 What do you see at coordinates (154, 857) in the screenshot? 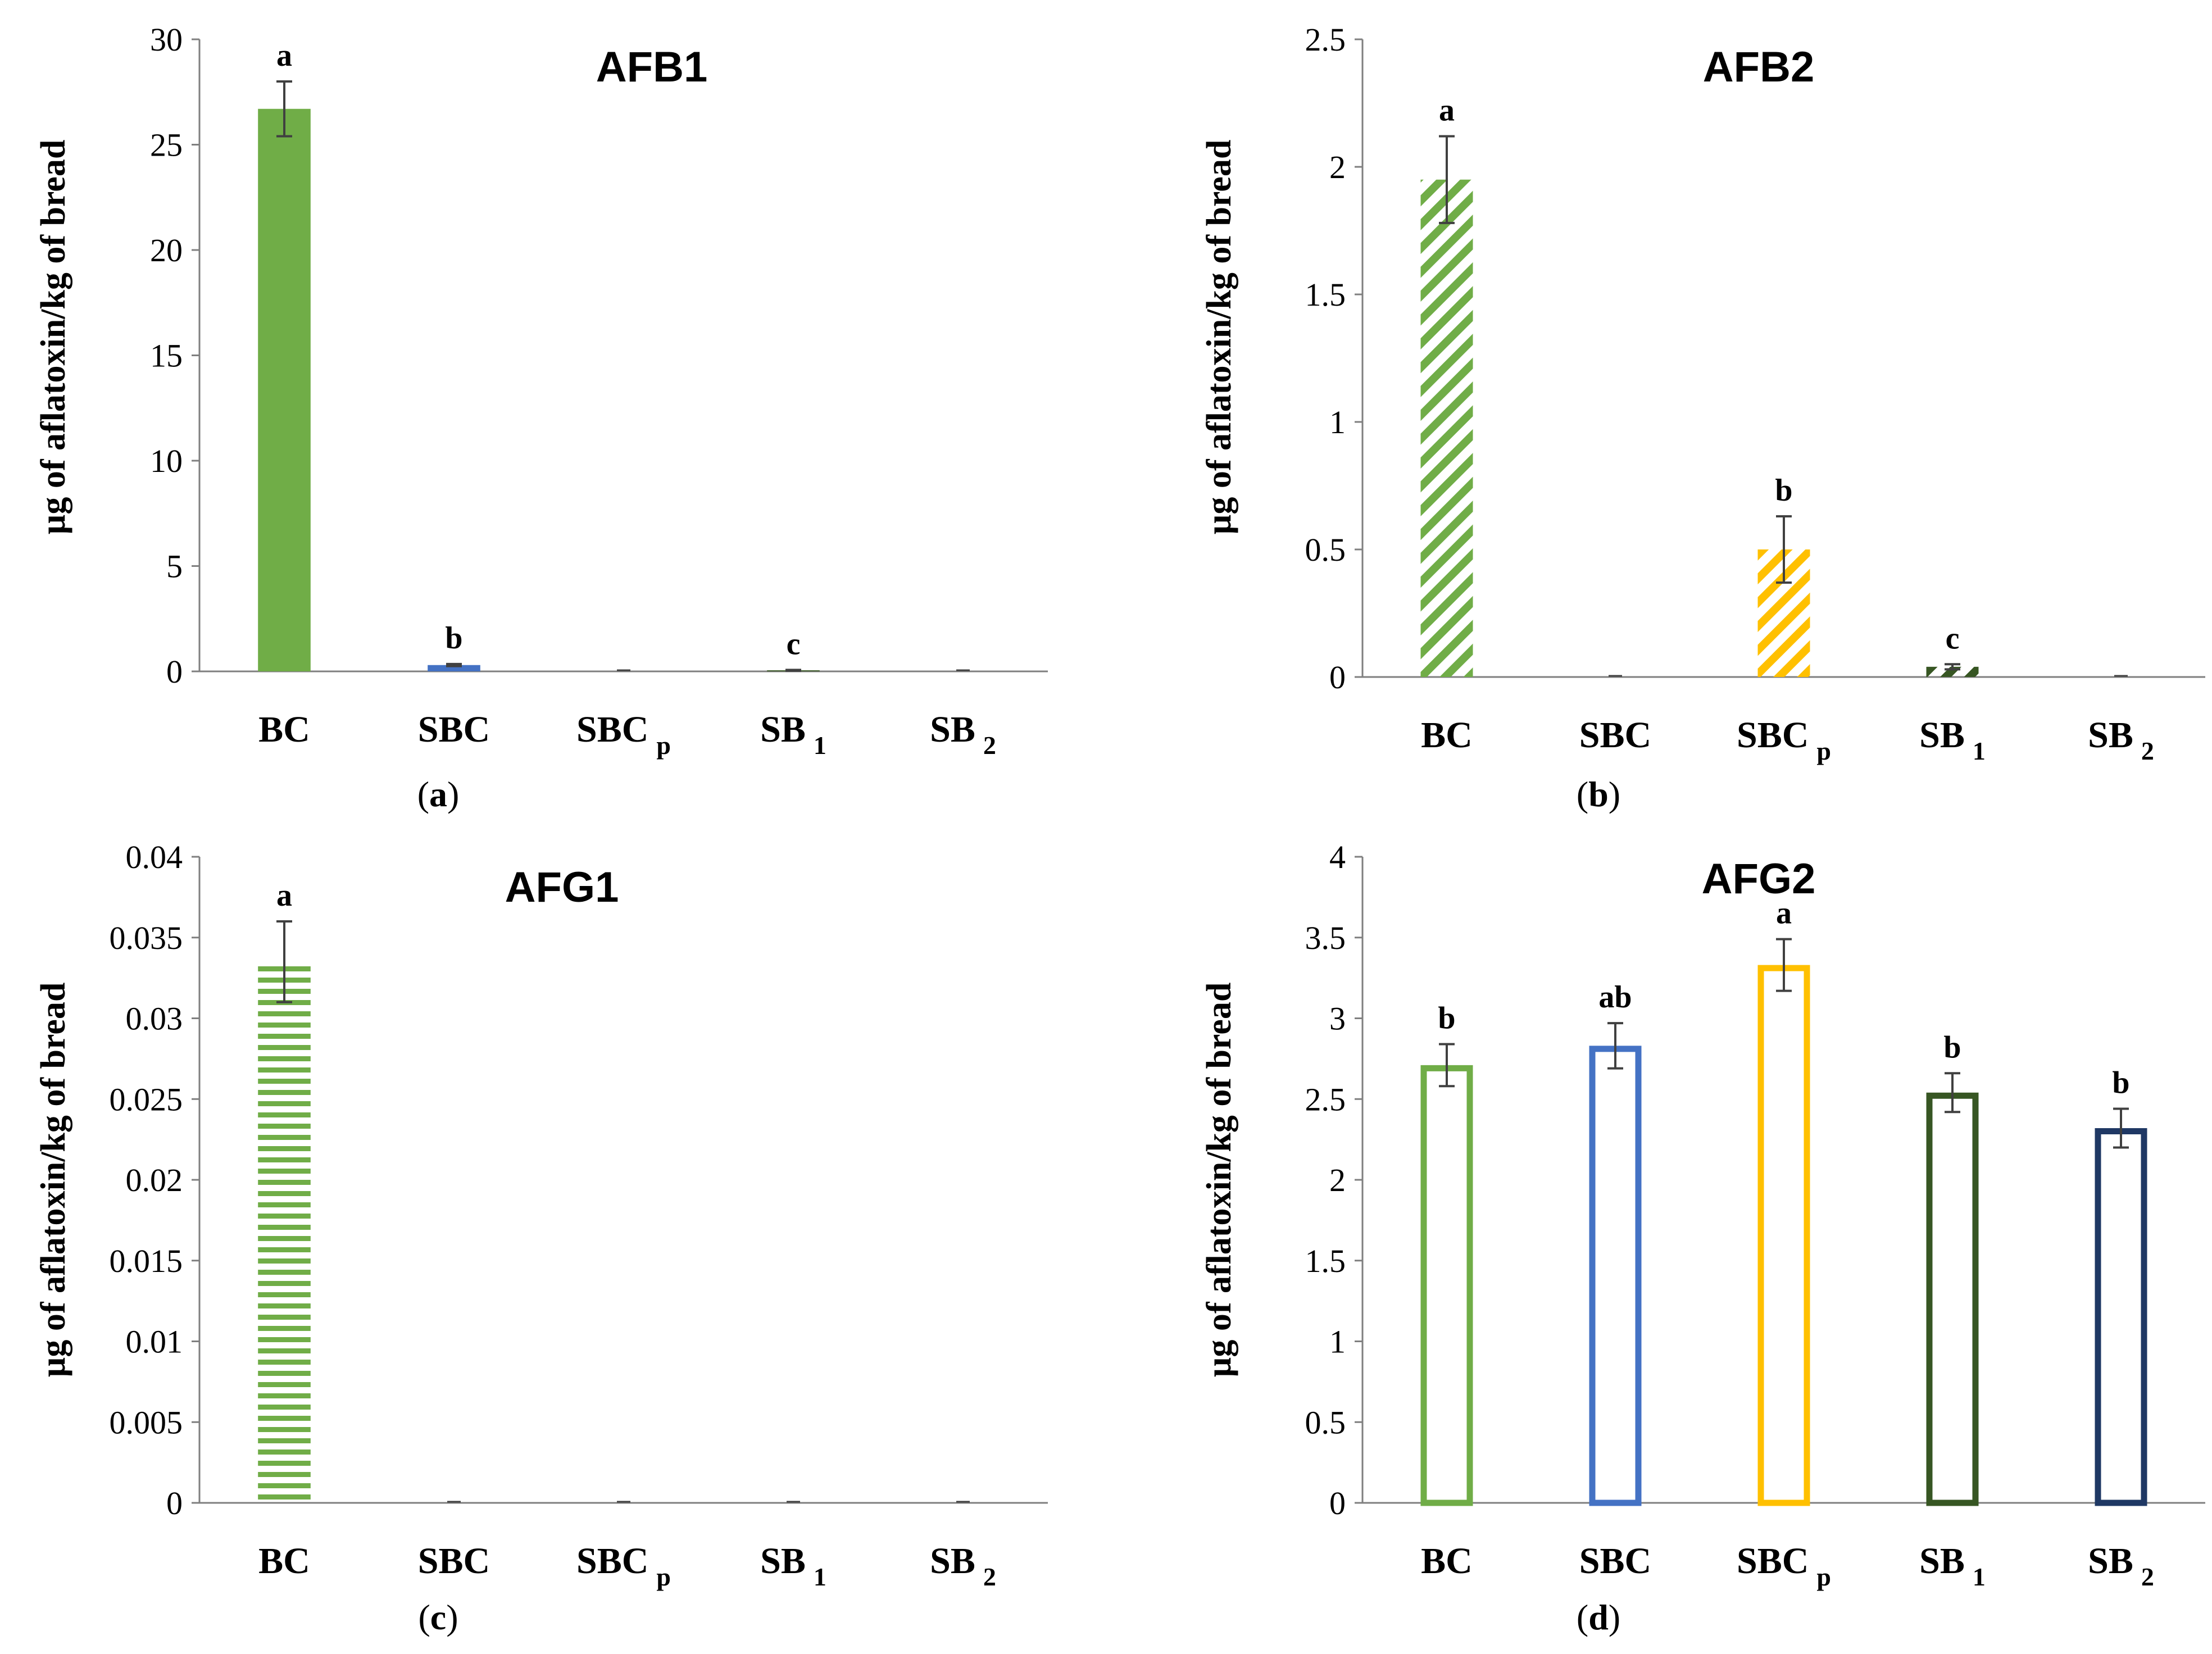
I see `y-tick-label: 0.04` at bounding box center [154, 857].